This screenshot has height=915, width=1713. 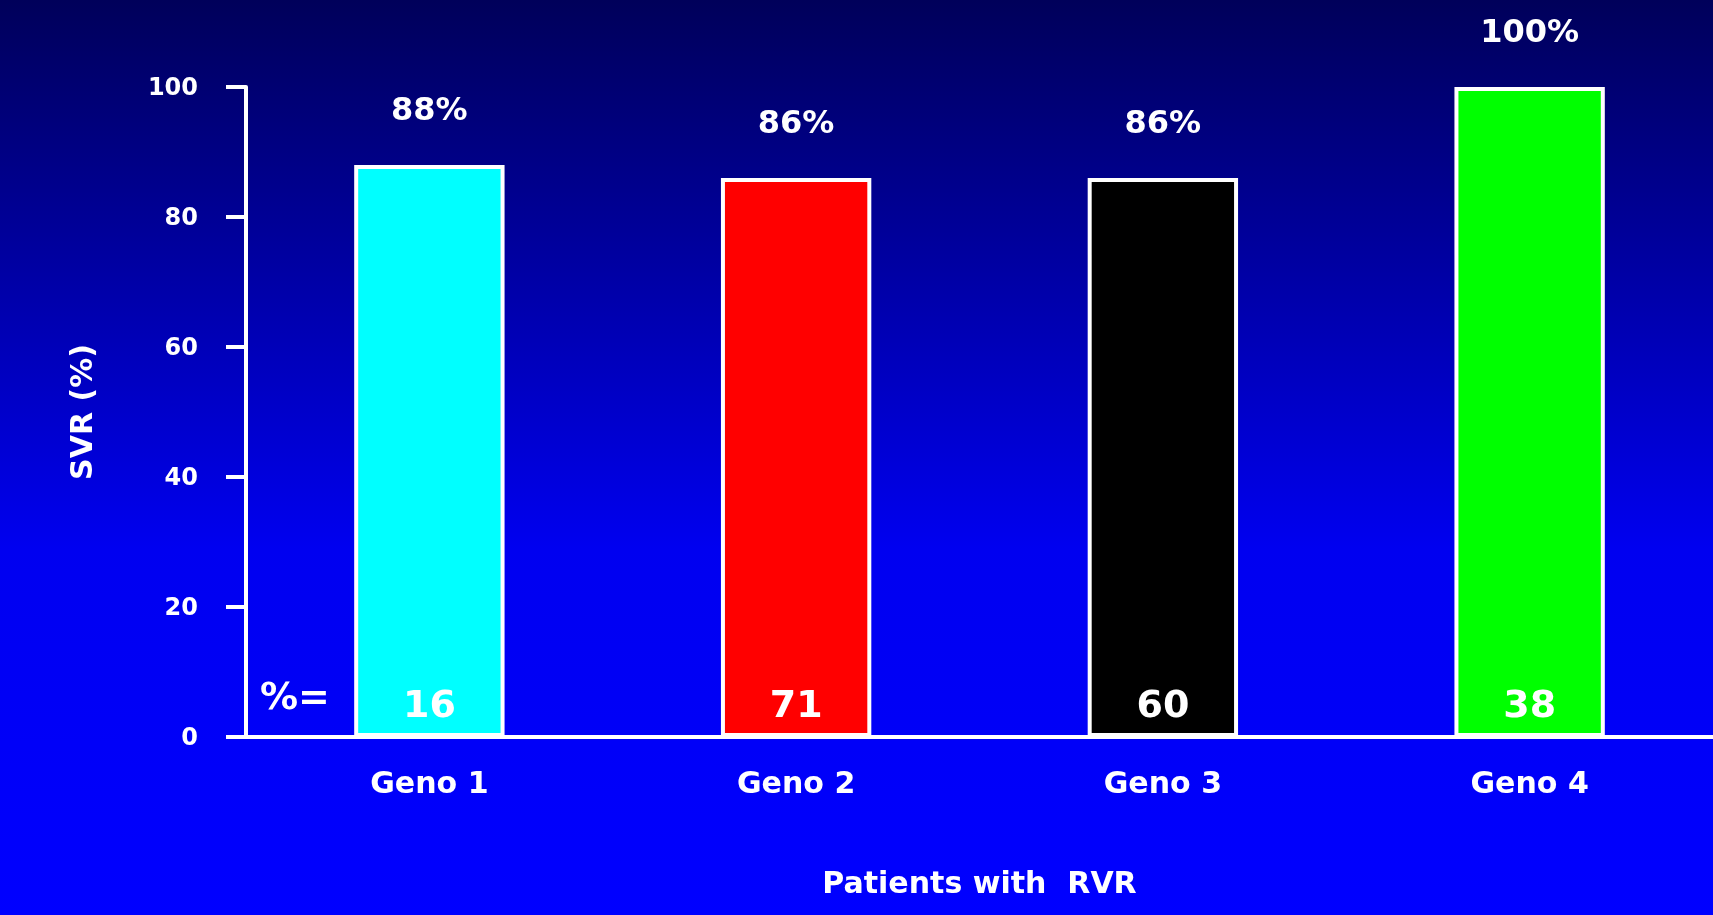 What do you see at coordinates (81, 412) in the screenshot?
I see `y-axis-title: SVR (%)` at bounding box center [81, 412].